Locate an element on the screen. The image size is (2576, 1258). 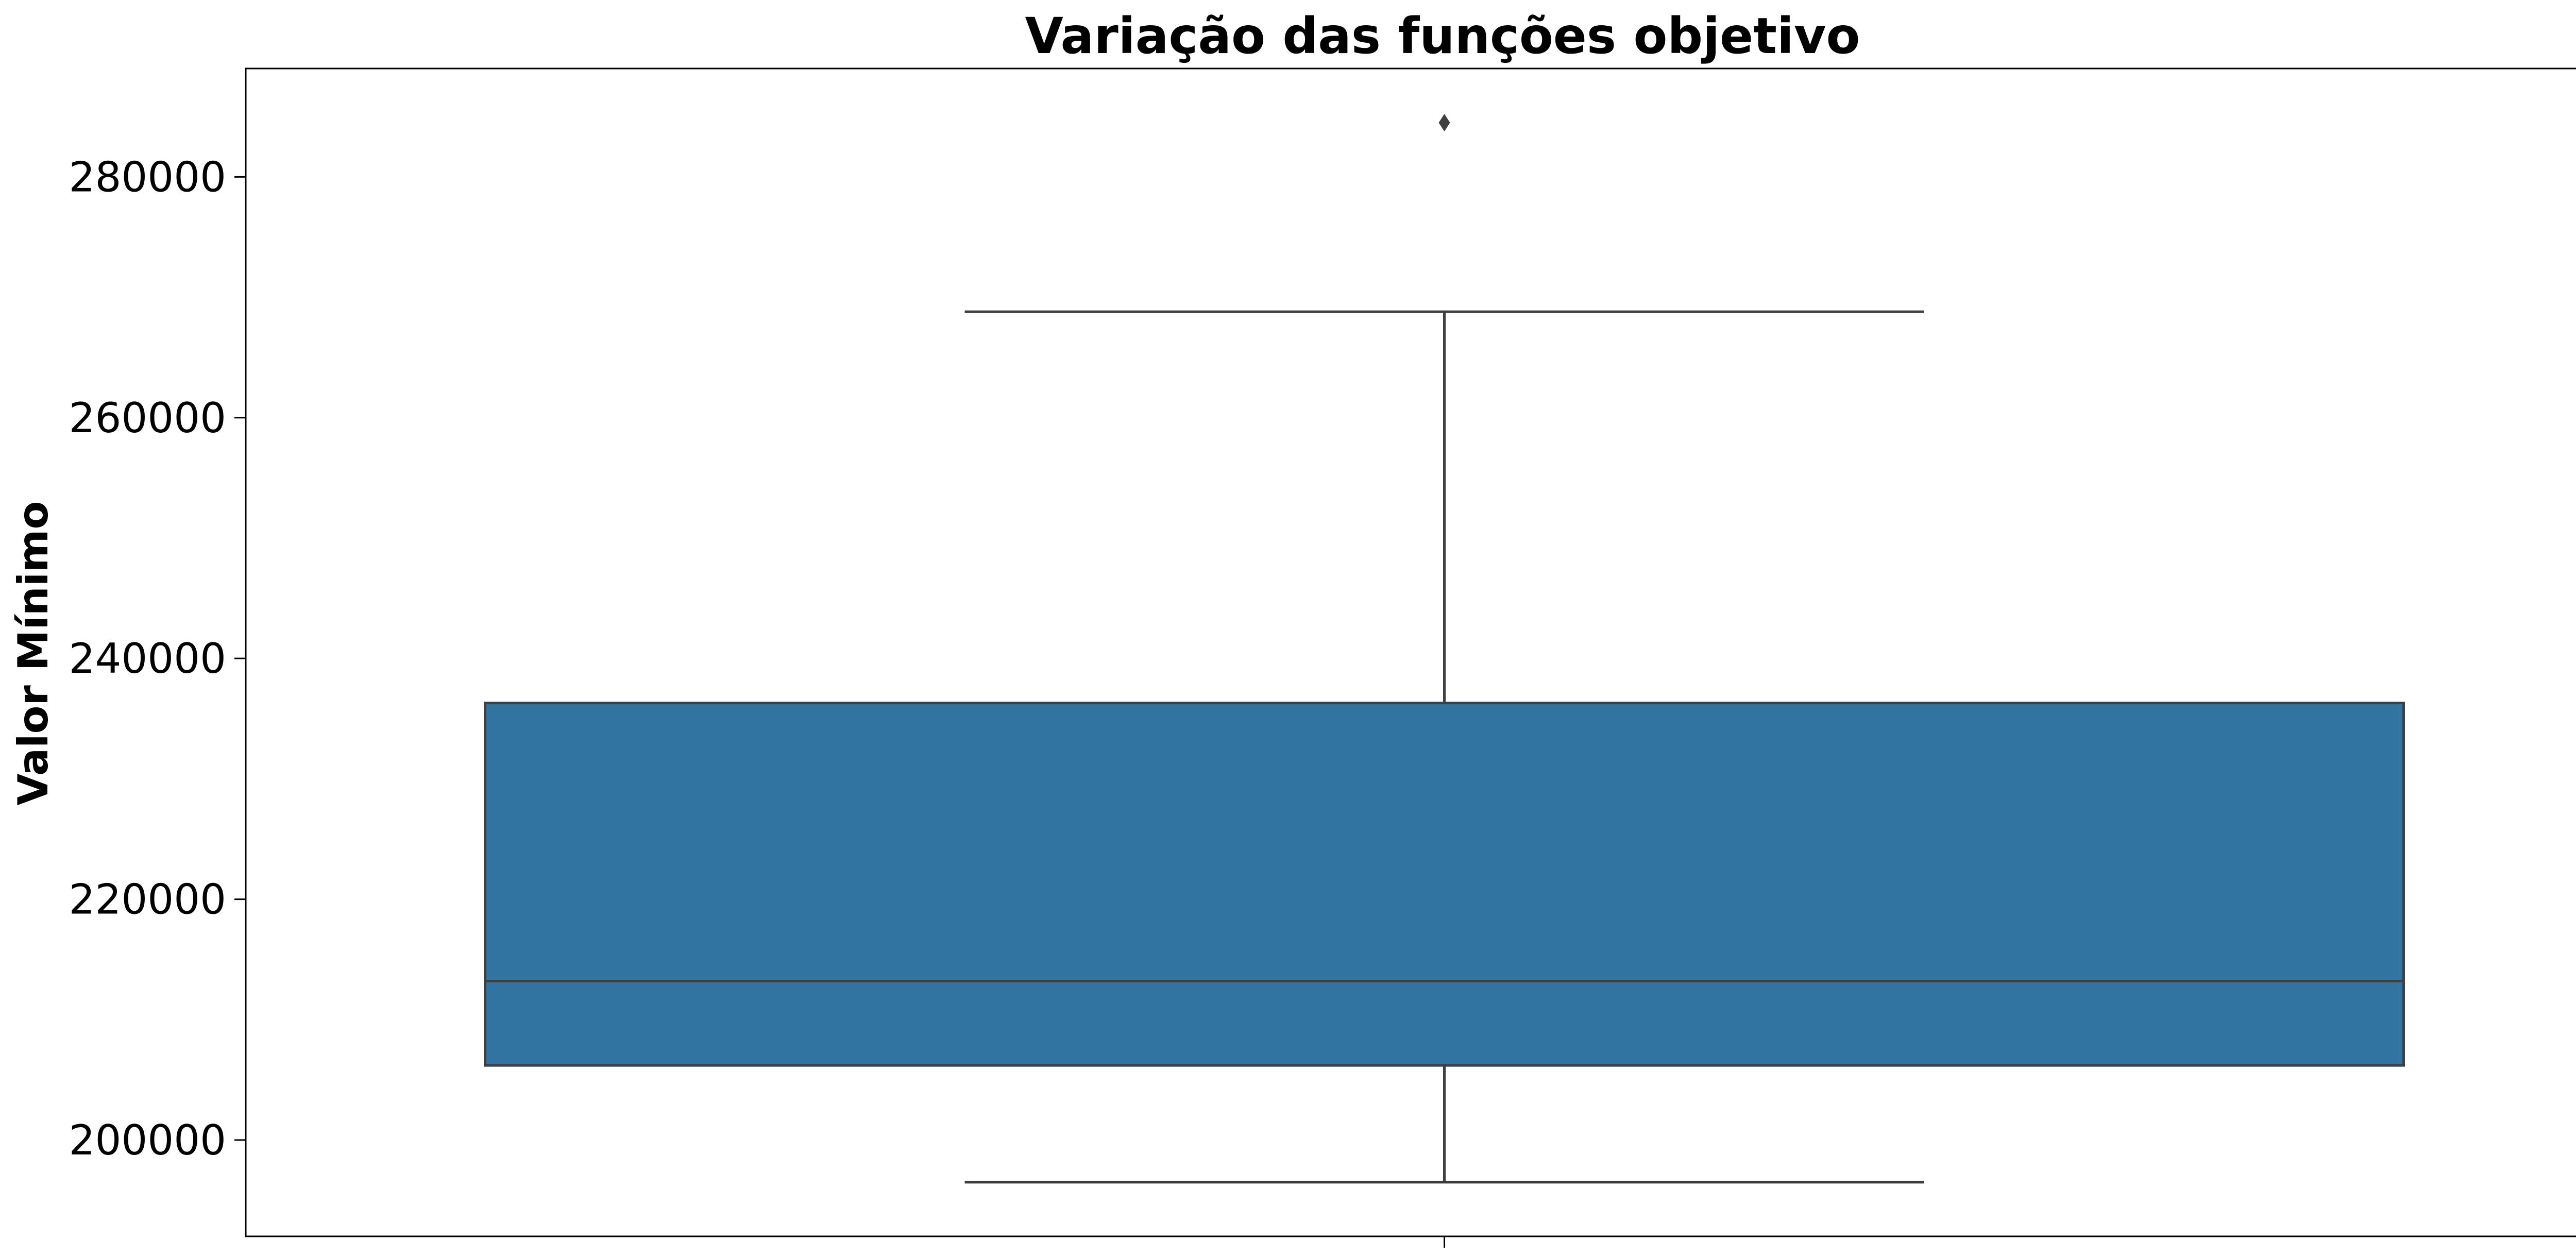
y-tick-label: 220000 is located at coordinates (148, 900).